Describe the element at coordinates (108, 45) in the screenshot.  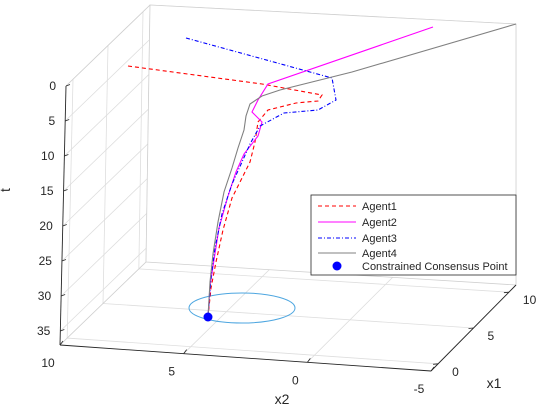
I see `top-edge` at that location.